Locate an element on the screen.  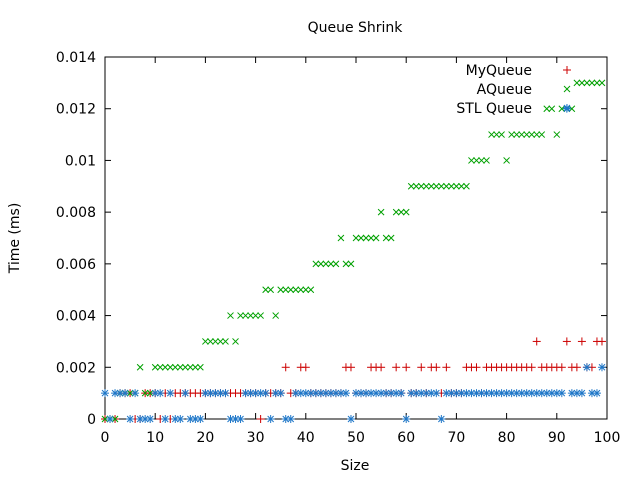
x-tick-label: 80 is located at coordinates (507, 438).